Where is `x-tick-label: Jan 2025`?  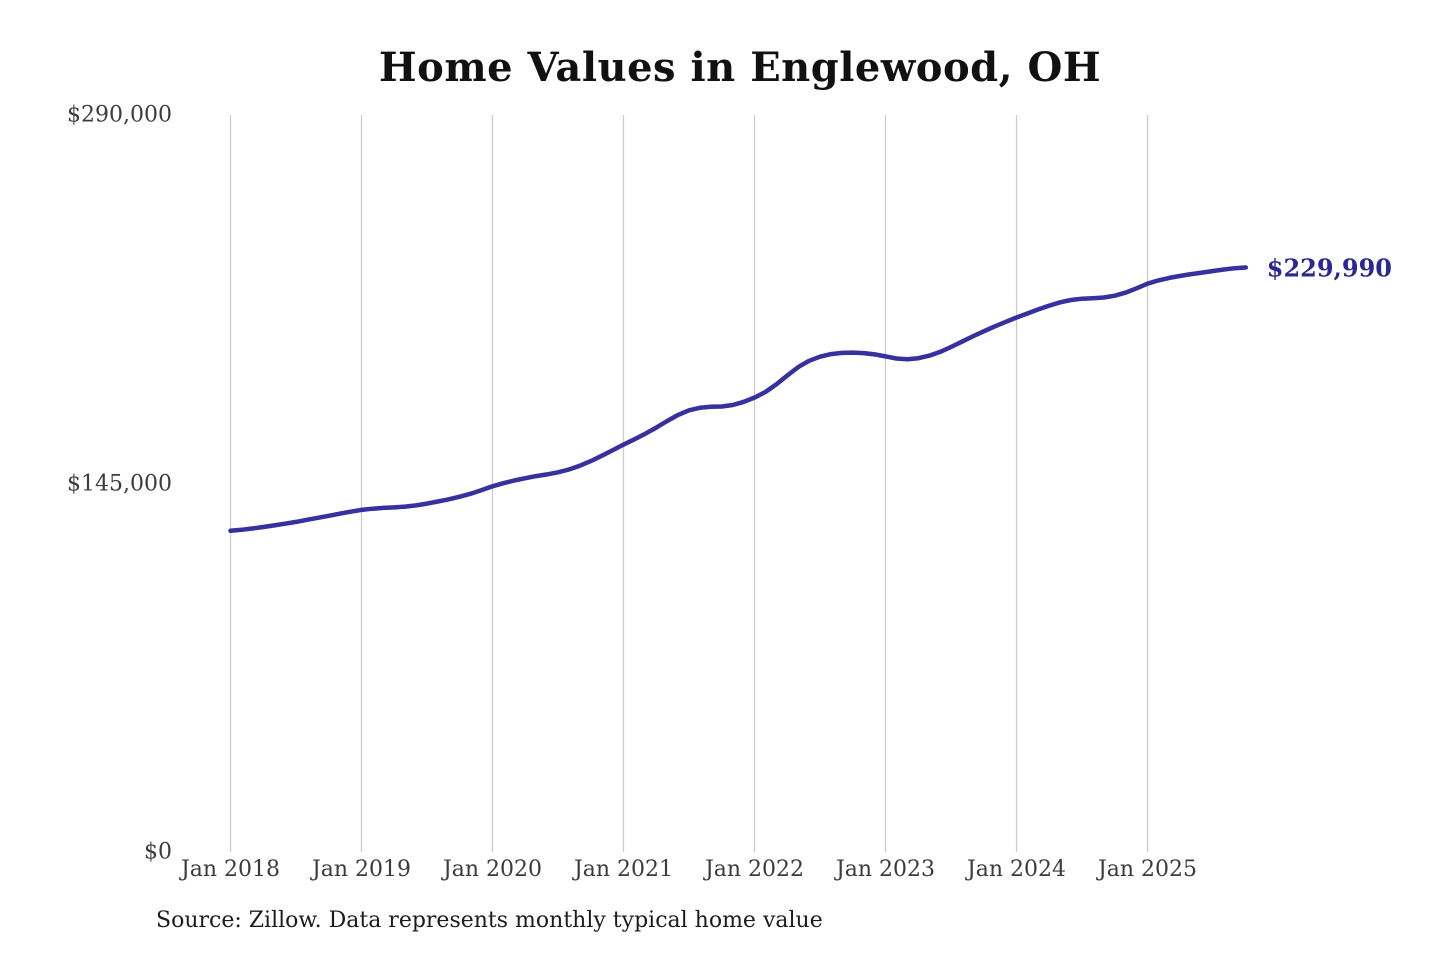 x-tick-label: Jan 2025 is located at coordinates (1147, 869).